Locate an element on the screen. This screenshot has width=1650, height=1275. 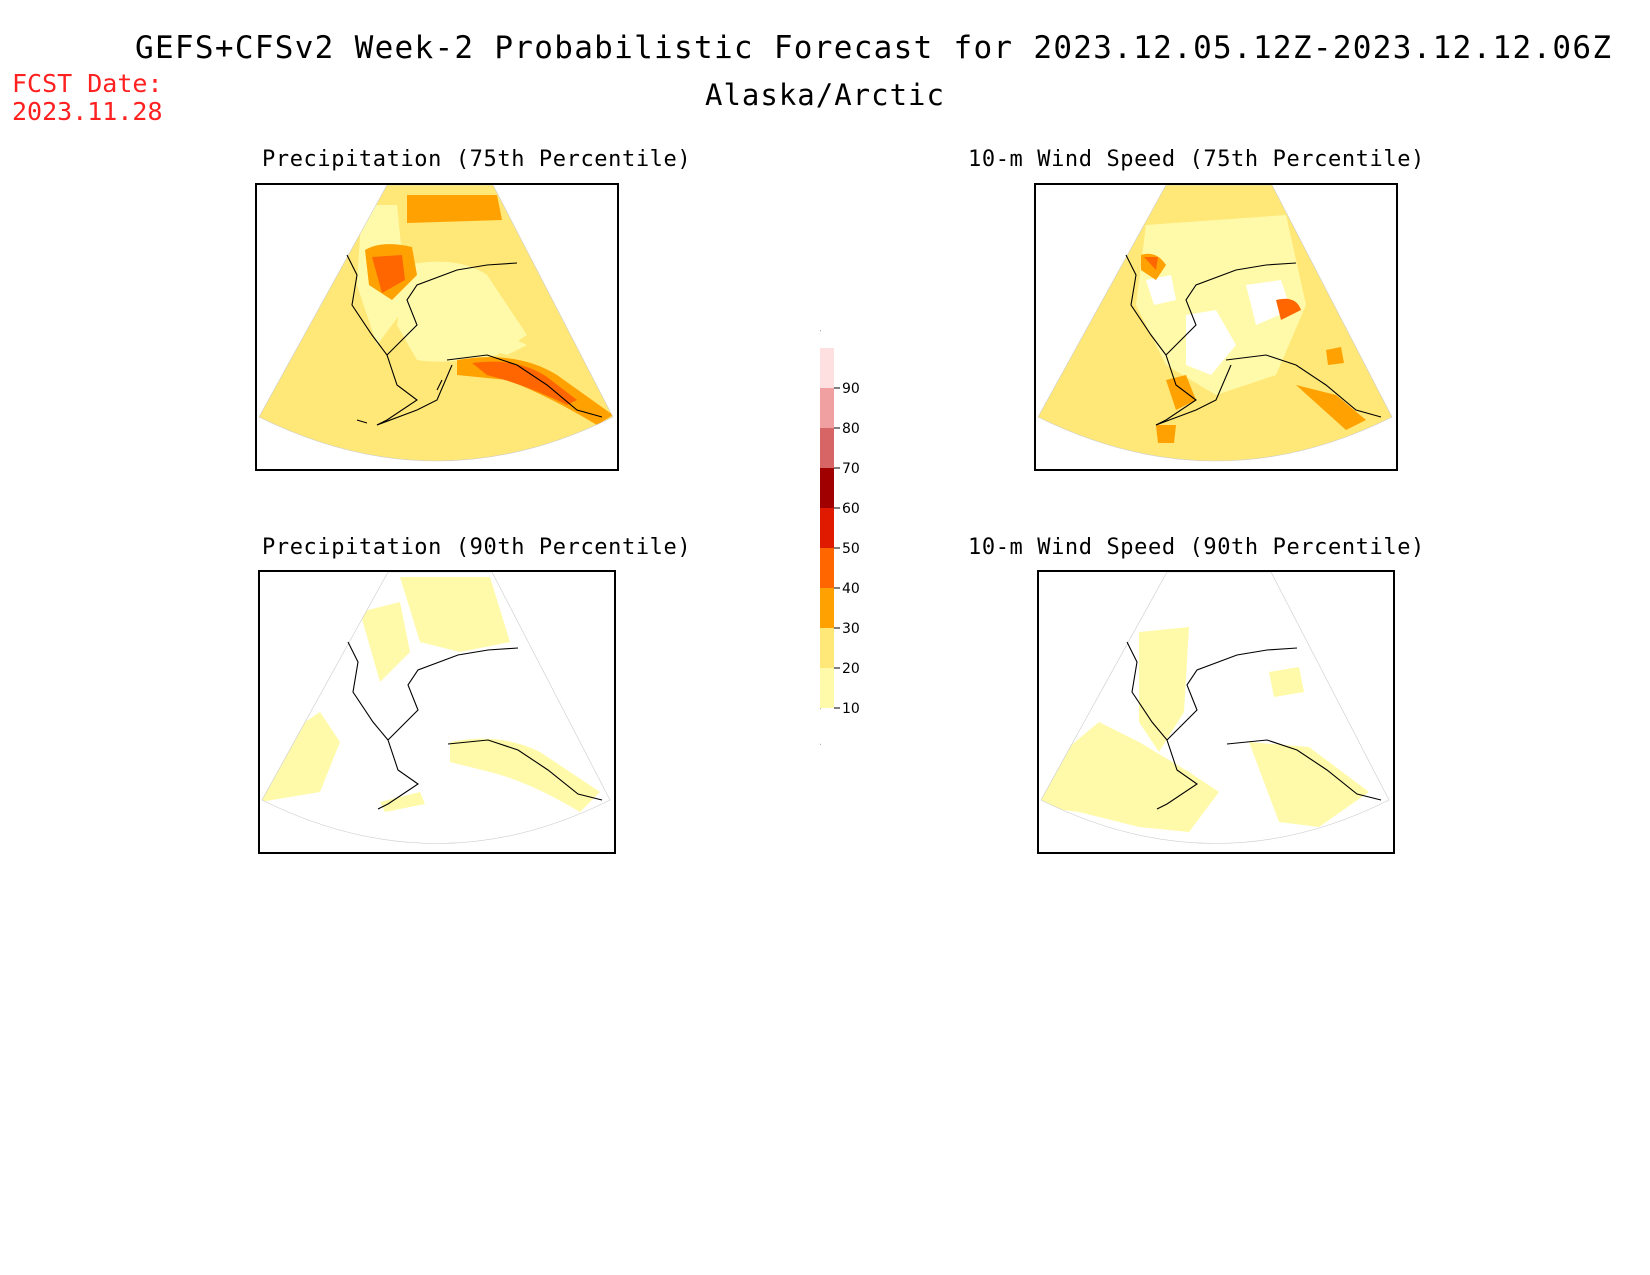
colorbar-label: 20 is located at coordinates (851, 669).